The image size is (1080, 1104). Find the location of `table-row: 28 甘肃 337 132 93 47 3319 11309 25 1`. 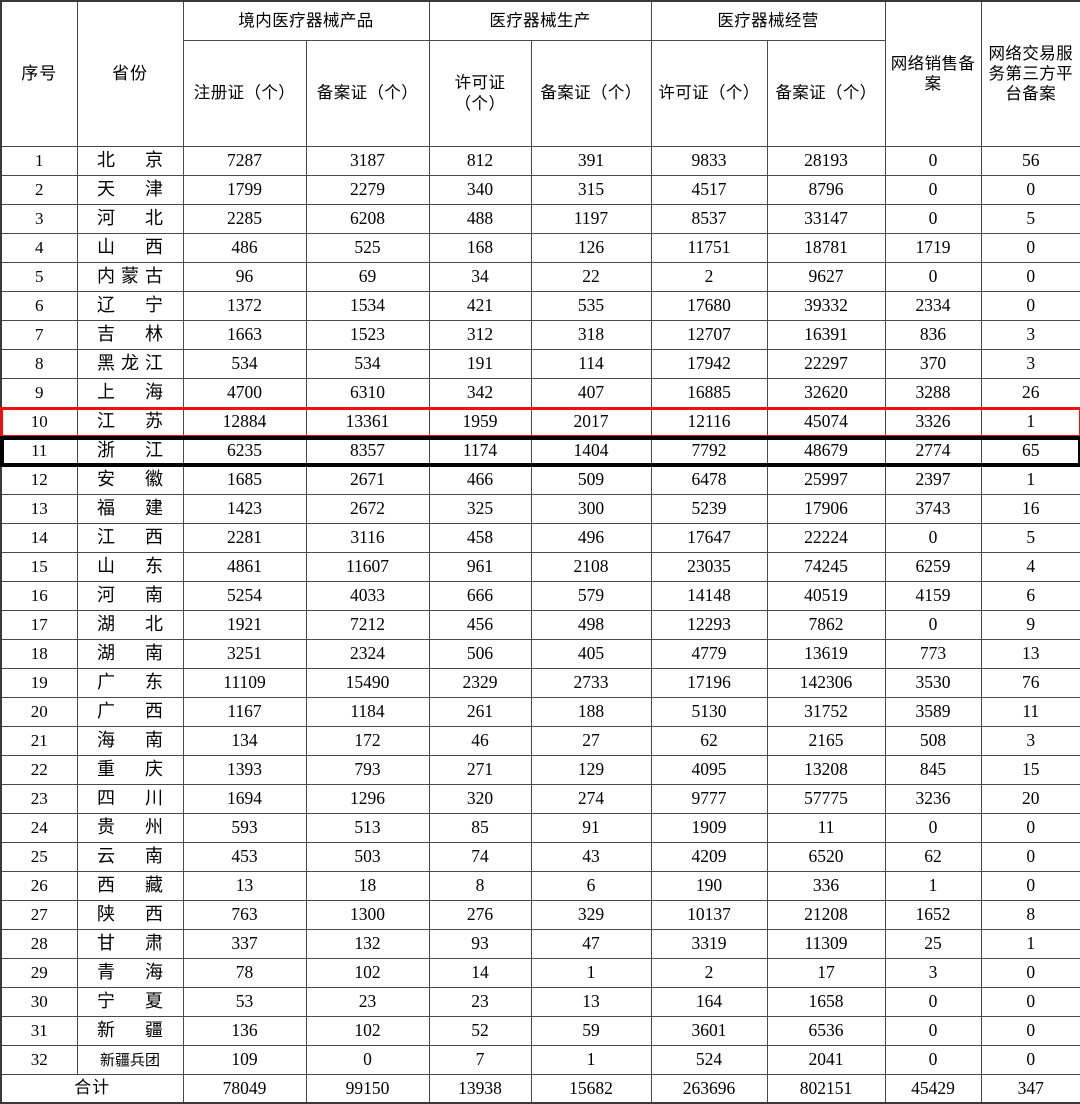

table-row: 28 甘肃 337 132 93 47 3319 11309 25 1 is located at coordinates (540, 944).